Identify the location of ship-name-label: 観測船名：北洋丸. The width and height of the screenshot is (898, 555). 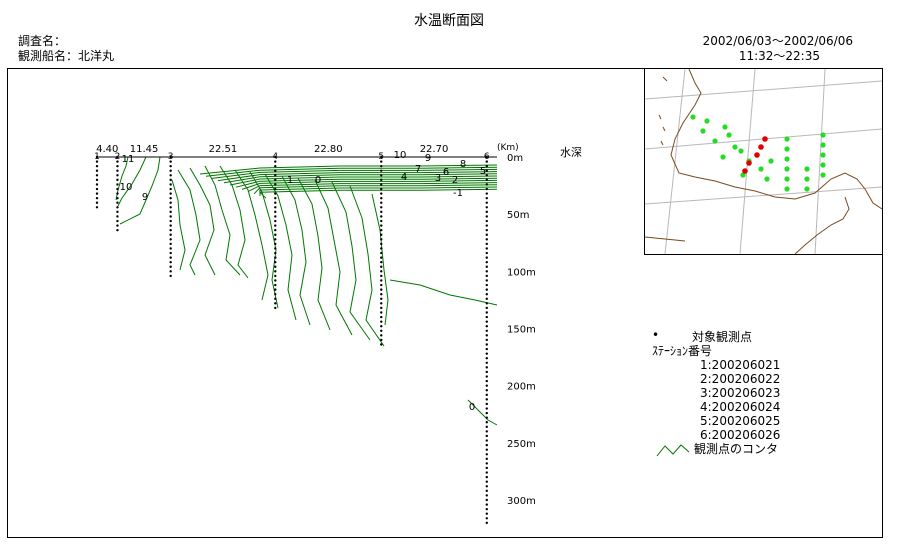
(66, 56).